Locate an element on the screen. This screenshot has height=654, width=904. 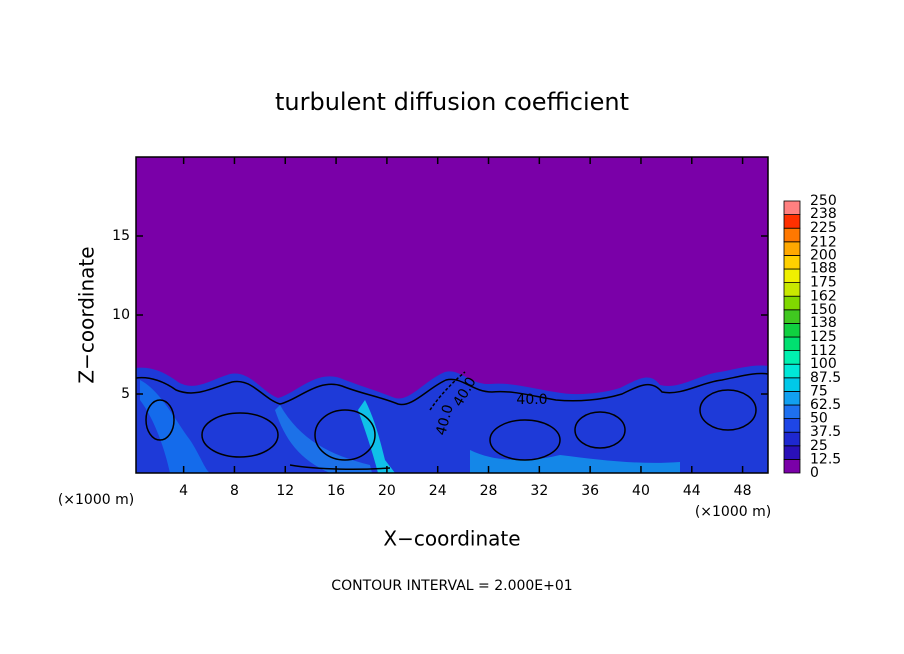
footer: CONTOUR INTERVAL = 2.000E+01 is located at coordinates (451, 586).